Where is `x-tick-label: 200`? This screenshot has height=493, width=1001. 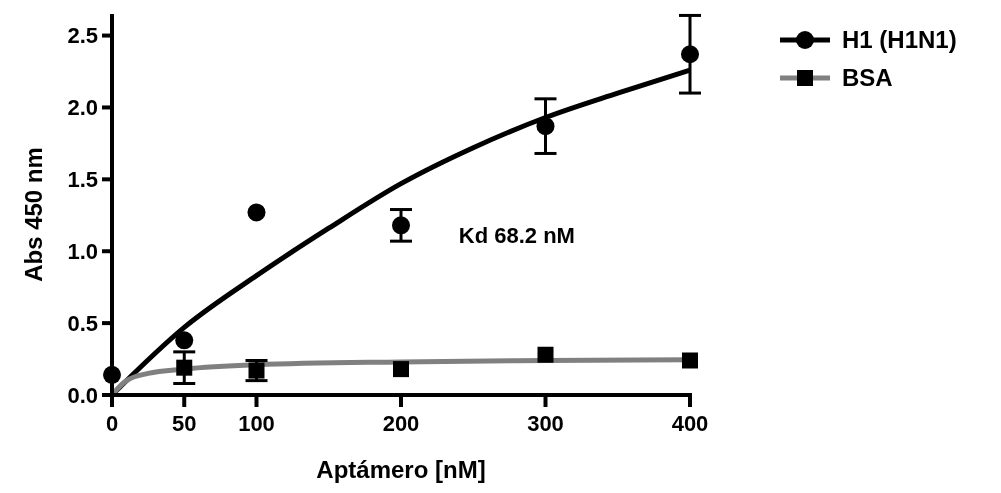
x-tick-label: 200 is located at coordinates (401, 423).